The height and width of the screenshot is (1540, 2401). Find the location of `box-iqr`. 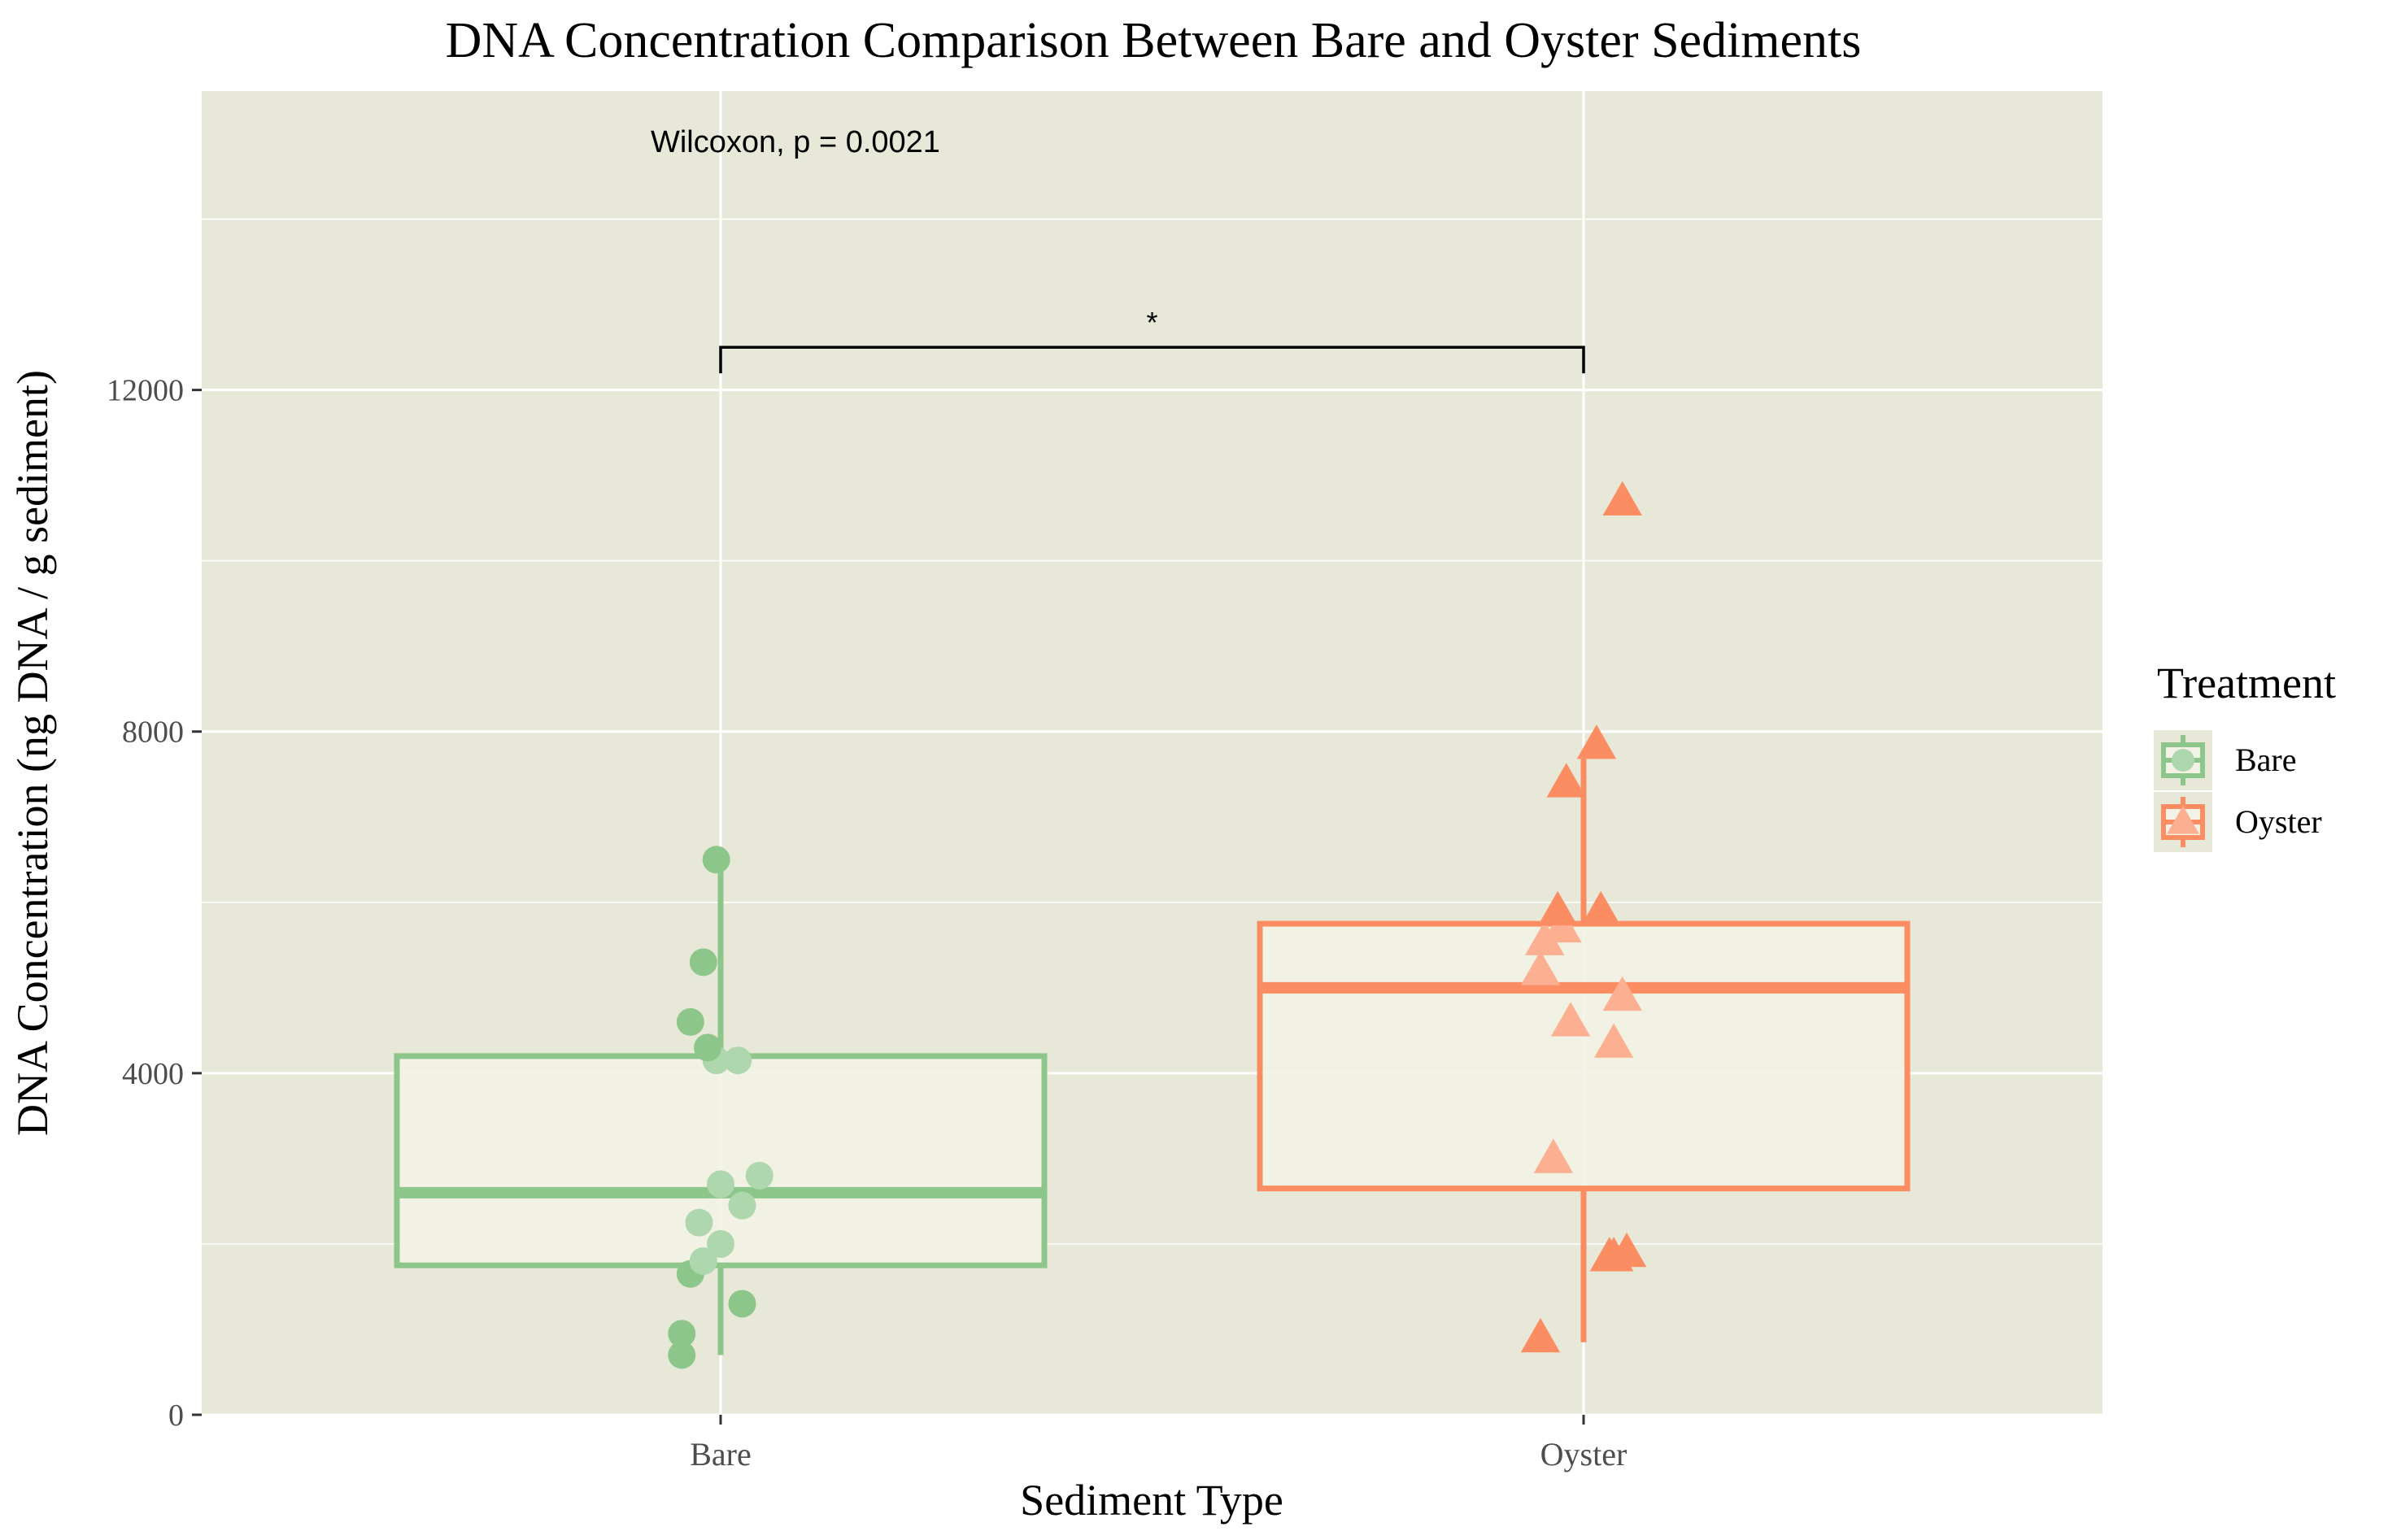

box-iqr is located at coordinates (1584, 1056).